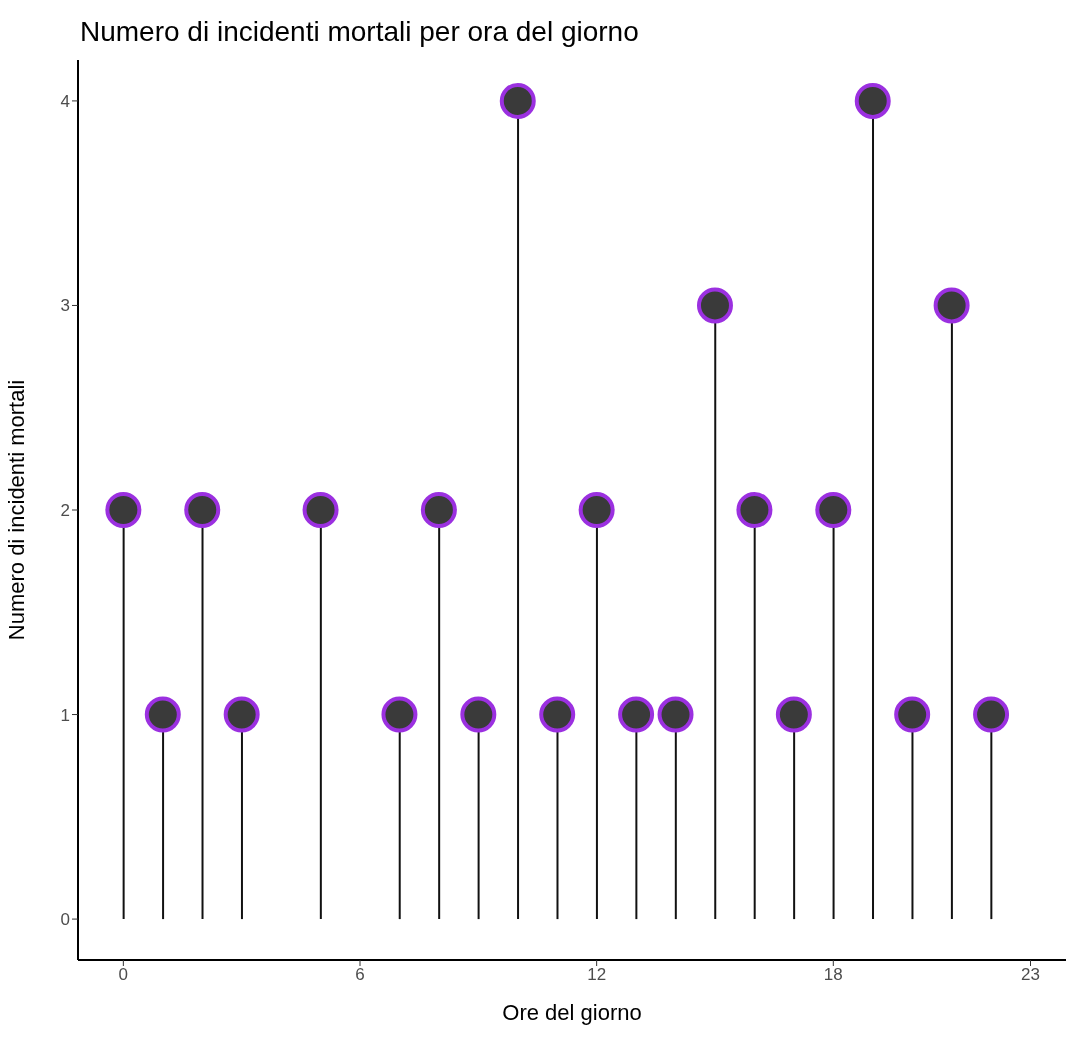 This screenshot has height=1043, width=1074. Describe the element at coordinates (359, 32) in the screenshot. I see `chart-title: Numero di incidenti mortali per ora del giorno` at that location.